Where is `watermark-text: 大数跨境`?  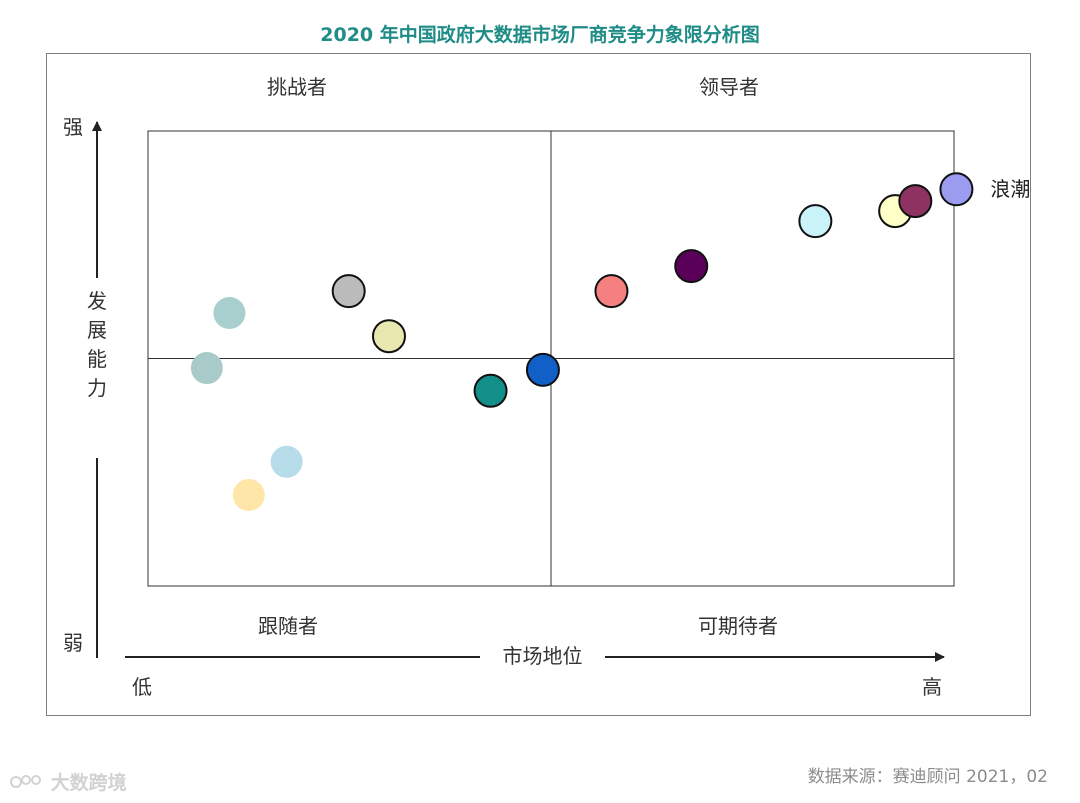 watermark-text: 大数跨境 is located at coordinates (88, 783).